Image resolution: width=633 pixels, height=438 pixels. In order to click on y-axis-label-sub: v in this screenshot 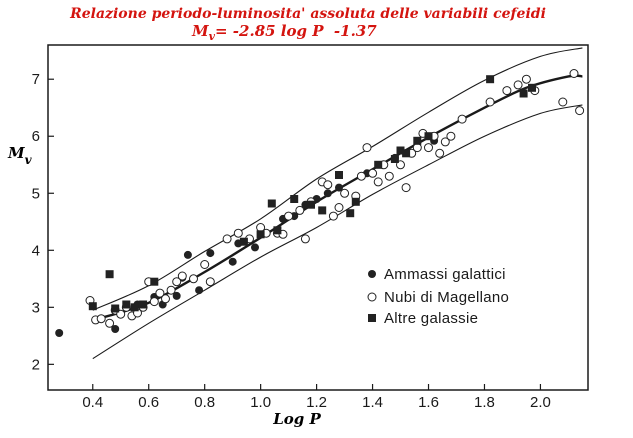, I will do `click(29, 160)`.